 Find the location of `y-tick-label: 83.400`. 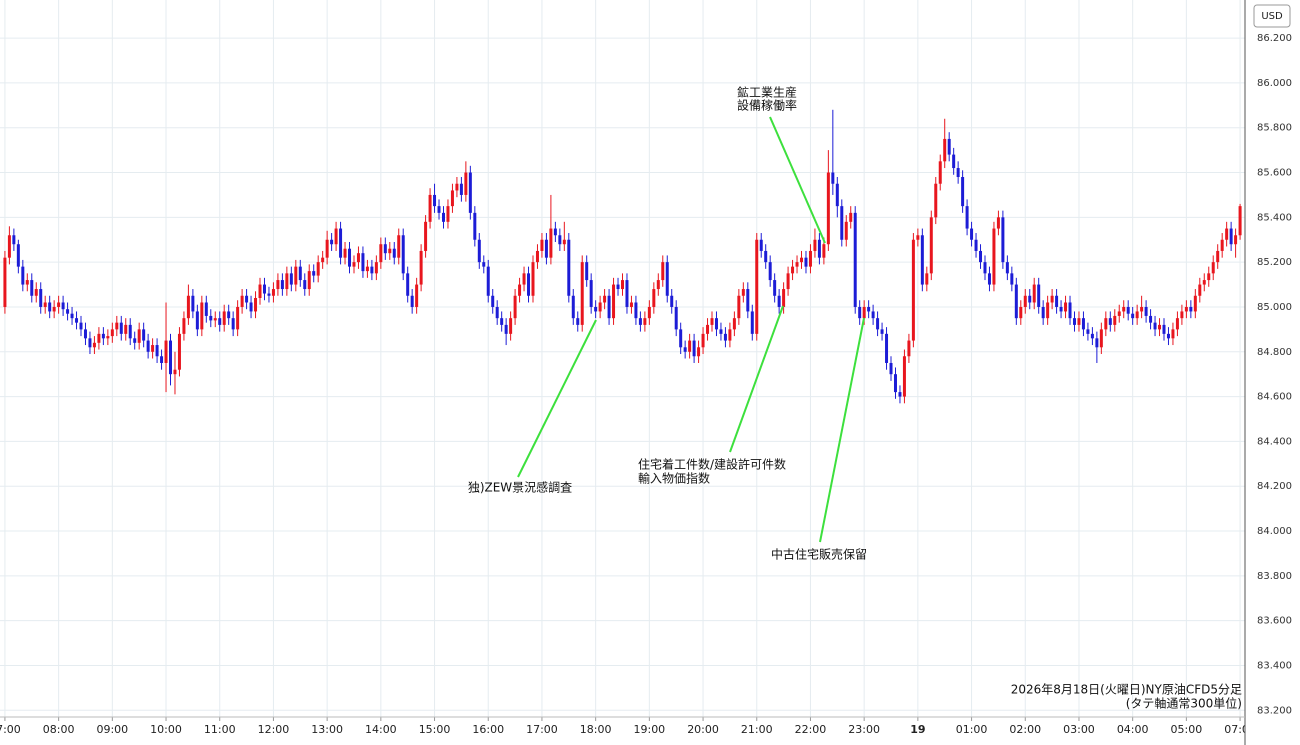

y-tick-label: 83.400 is located at coordinates (1274, 665).